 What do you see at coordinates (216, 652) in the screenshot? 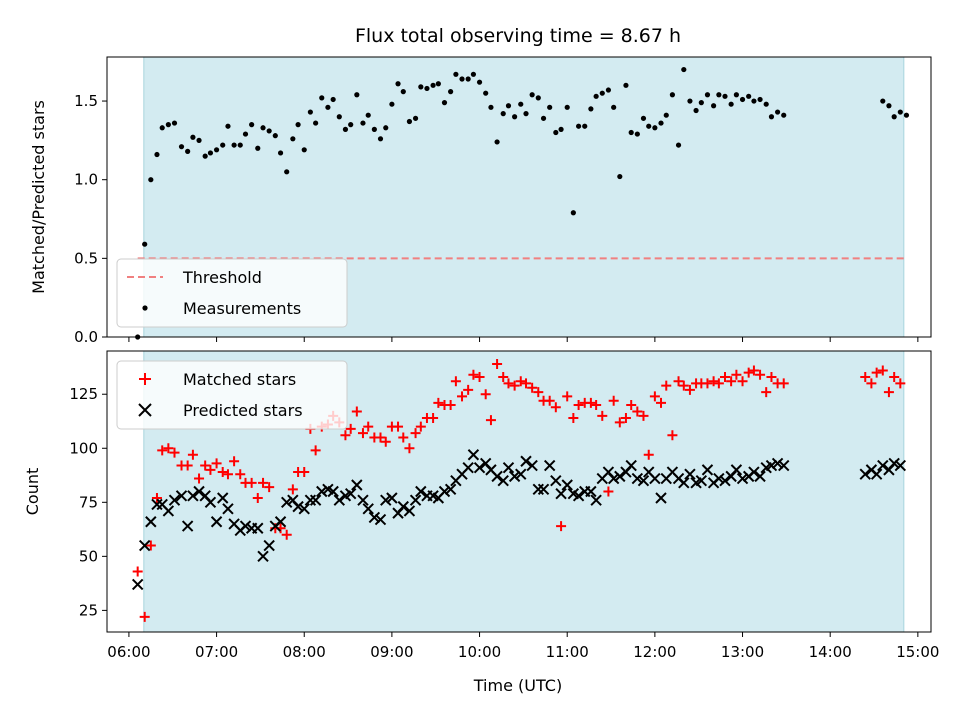
I see `x-tick-label: 07:00` at bounding box center [216, 652].